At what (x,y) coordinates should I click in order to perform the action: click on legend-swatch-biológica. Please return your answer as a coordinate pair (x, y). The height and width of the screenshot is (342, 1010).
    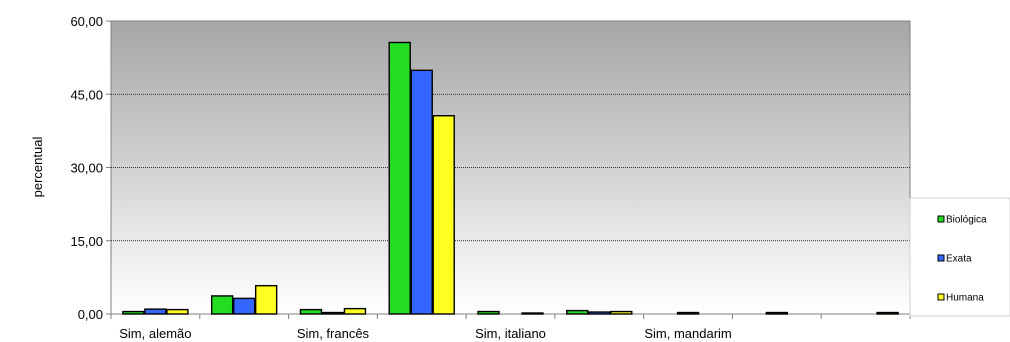
    Looking at the image, I should click on (941, 219).